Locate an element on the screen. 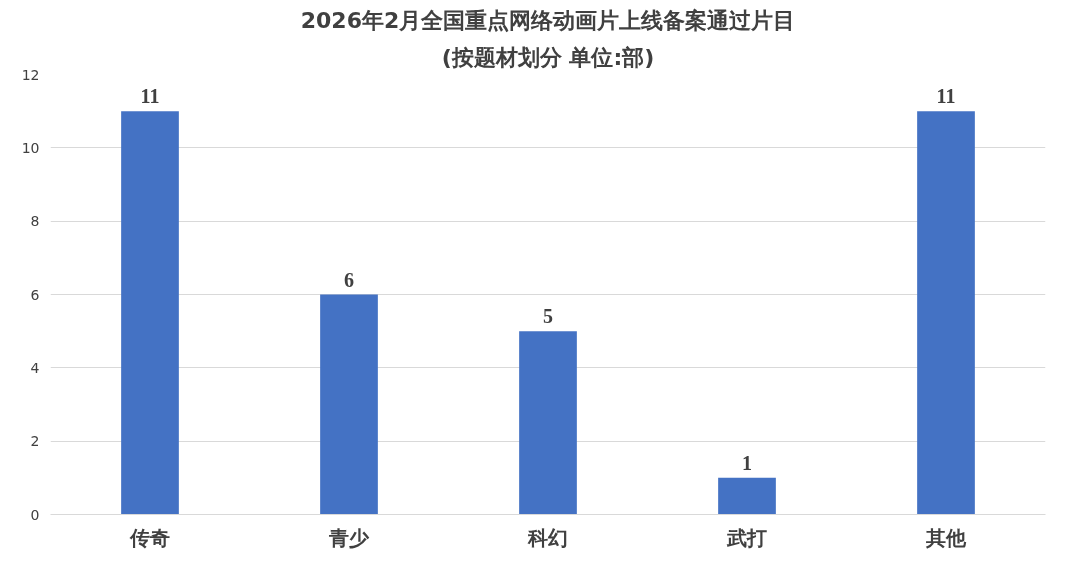 This screenshot has width=1080, height=562. y-tick-label: 4 is located at coordinates (35, 367).